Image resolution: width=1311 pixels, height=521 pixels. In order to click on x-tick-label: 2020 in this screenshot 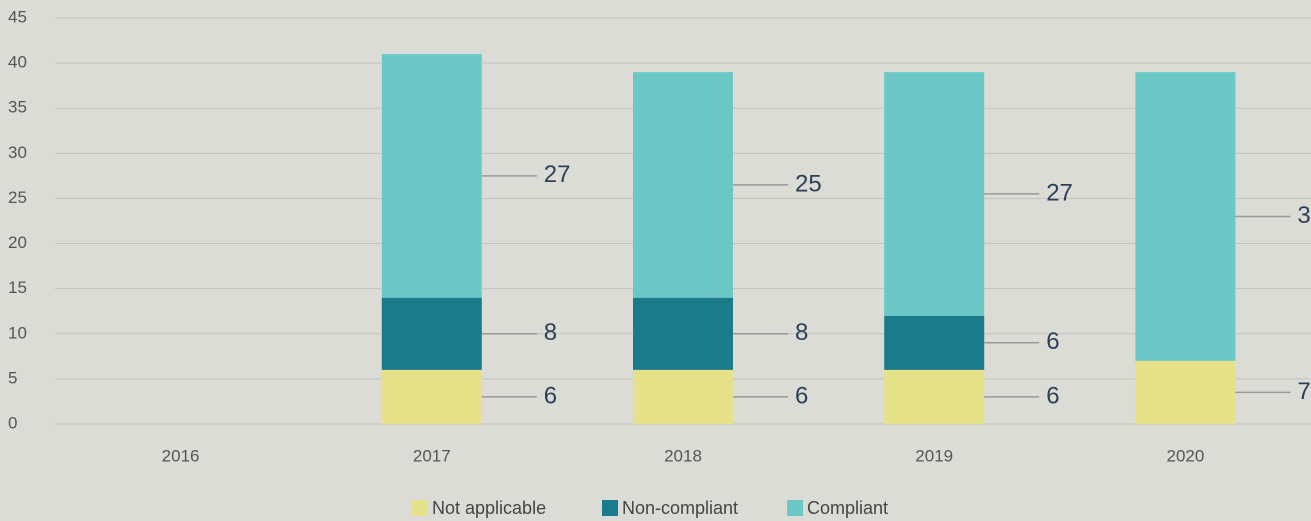, I will do `click(1185, 455)`.